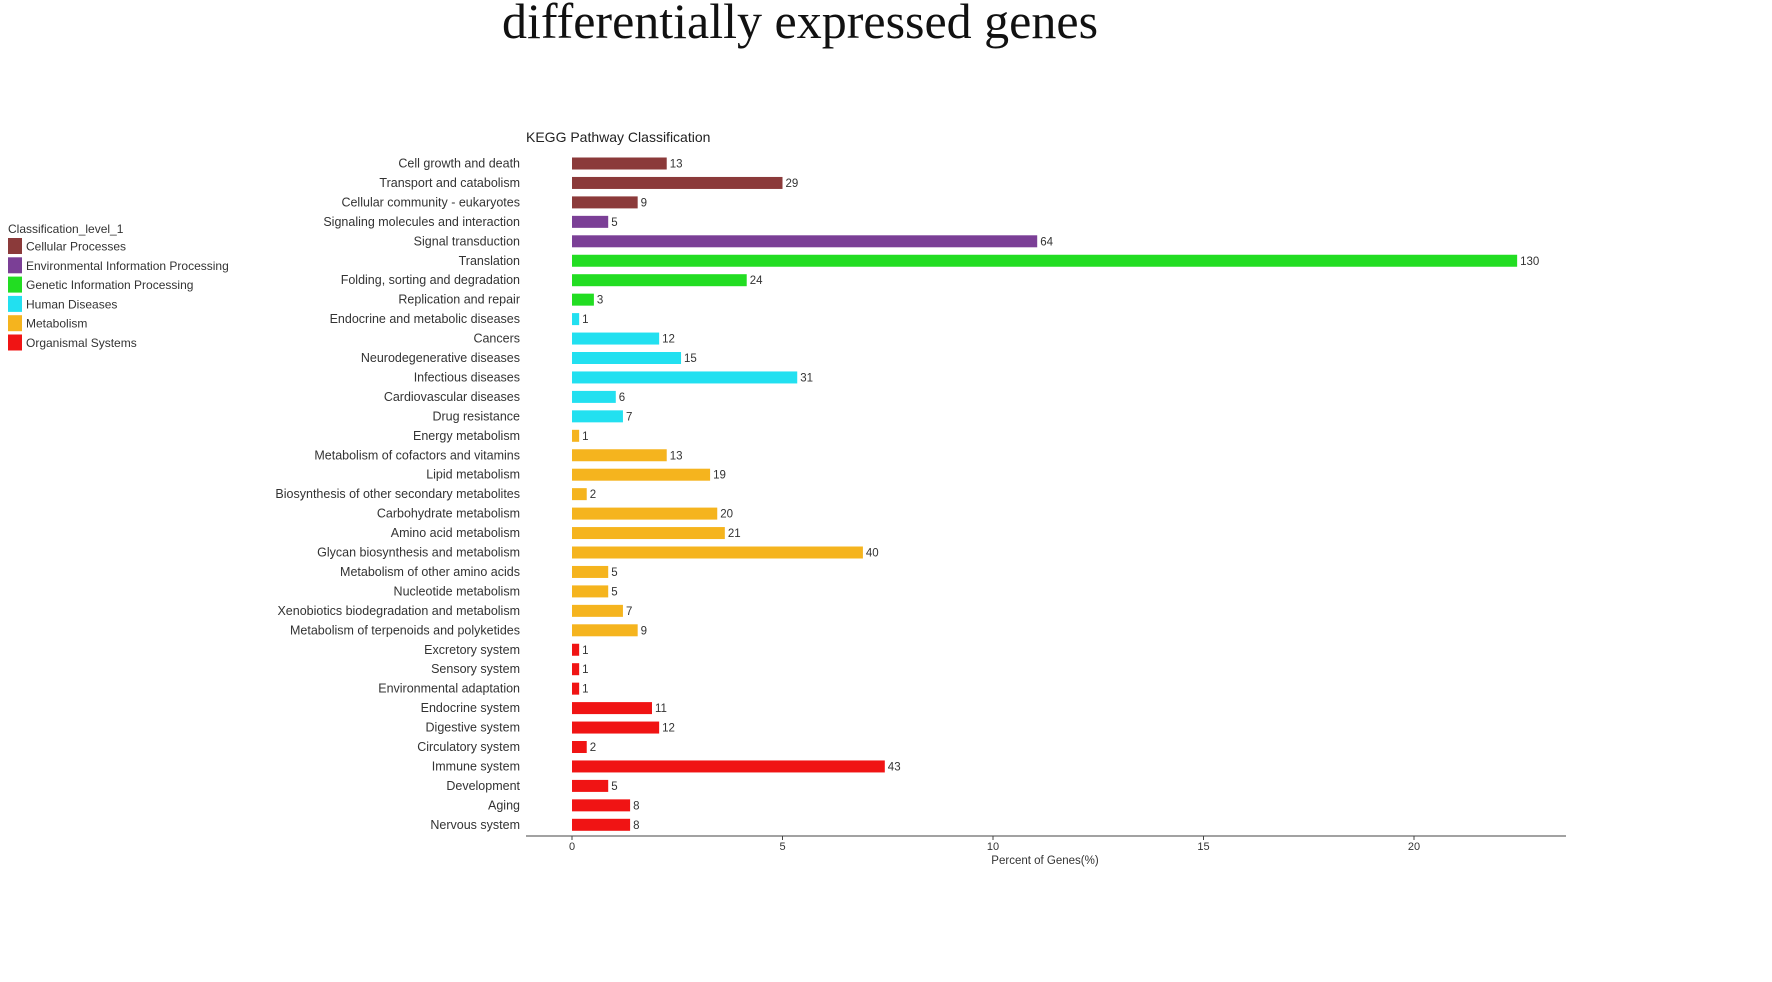 The width and height of the screenshot is (1772, 982). What do you see at coordinates (496, 339) in the screenshot?
I see `category-label: Cancers` at bounding box center [496, 339].